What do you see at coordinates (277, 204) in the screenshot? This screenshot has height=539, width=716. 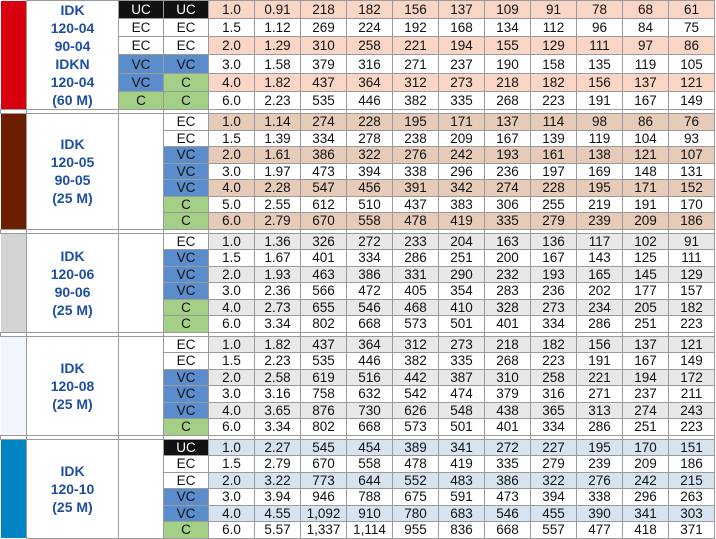 I see `value-cell: 2.55` at bounding box center [277, 204].